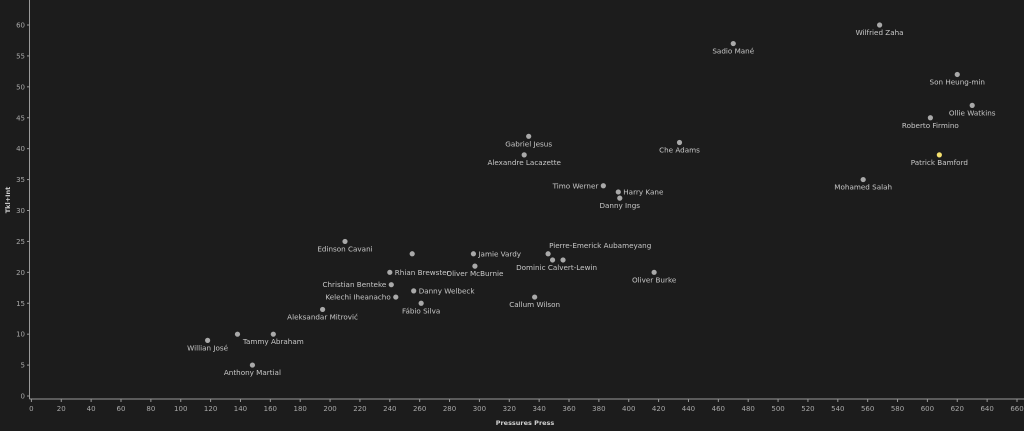  What do you see at coordinates (419, 409) in the screenshot?
I see `x-tick-label: 260` at bounding box center [419, 409].